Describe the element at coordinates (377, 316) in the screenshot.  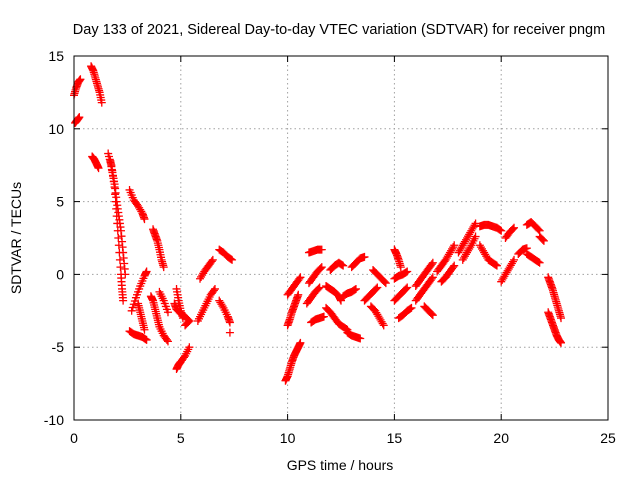
I see `series-arc38` at that location.